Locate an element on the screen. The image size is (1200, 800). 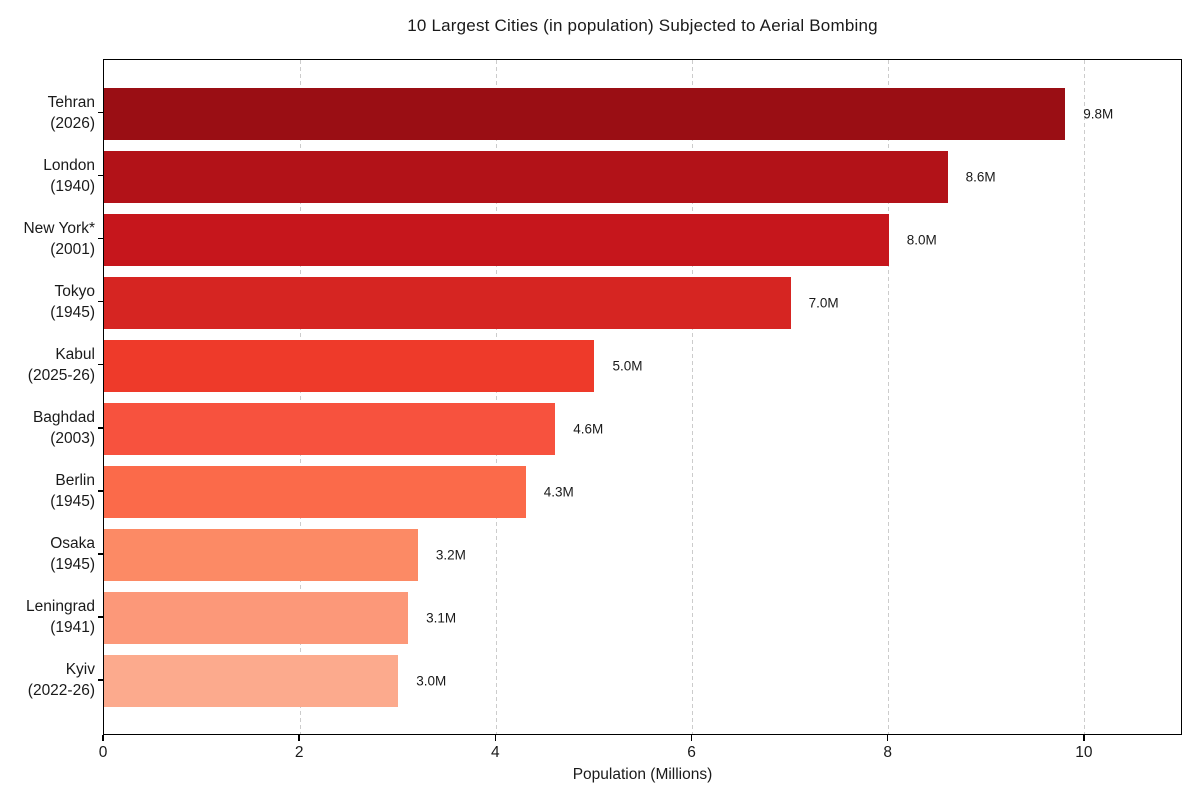
x-tick-label: 4 is located at coordinates (495, 752).